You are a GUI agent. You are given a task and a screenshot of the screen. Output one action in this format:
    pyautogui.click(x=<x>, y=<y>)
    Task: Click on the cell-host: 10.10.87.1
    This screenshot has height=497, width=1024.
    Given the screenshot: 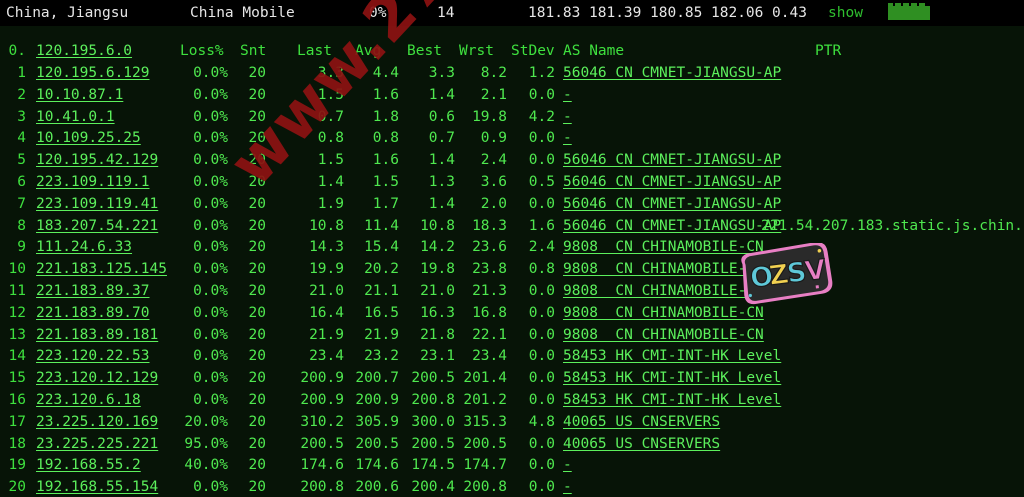 What is the action you would take?
    pyautogui.click(x=80, y=94)
    